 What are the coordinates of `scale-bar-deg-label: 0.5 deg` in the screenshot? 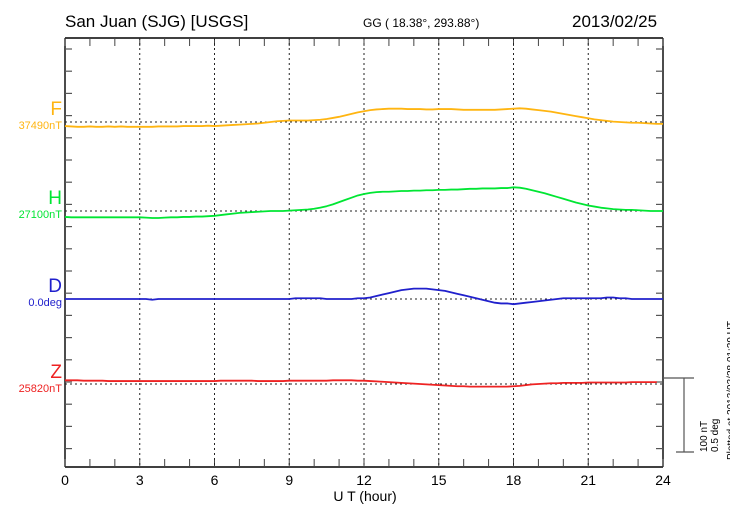 It's located at (715, 435).